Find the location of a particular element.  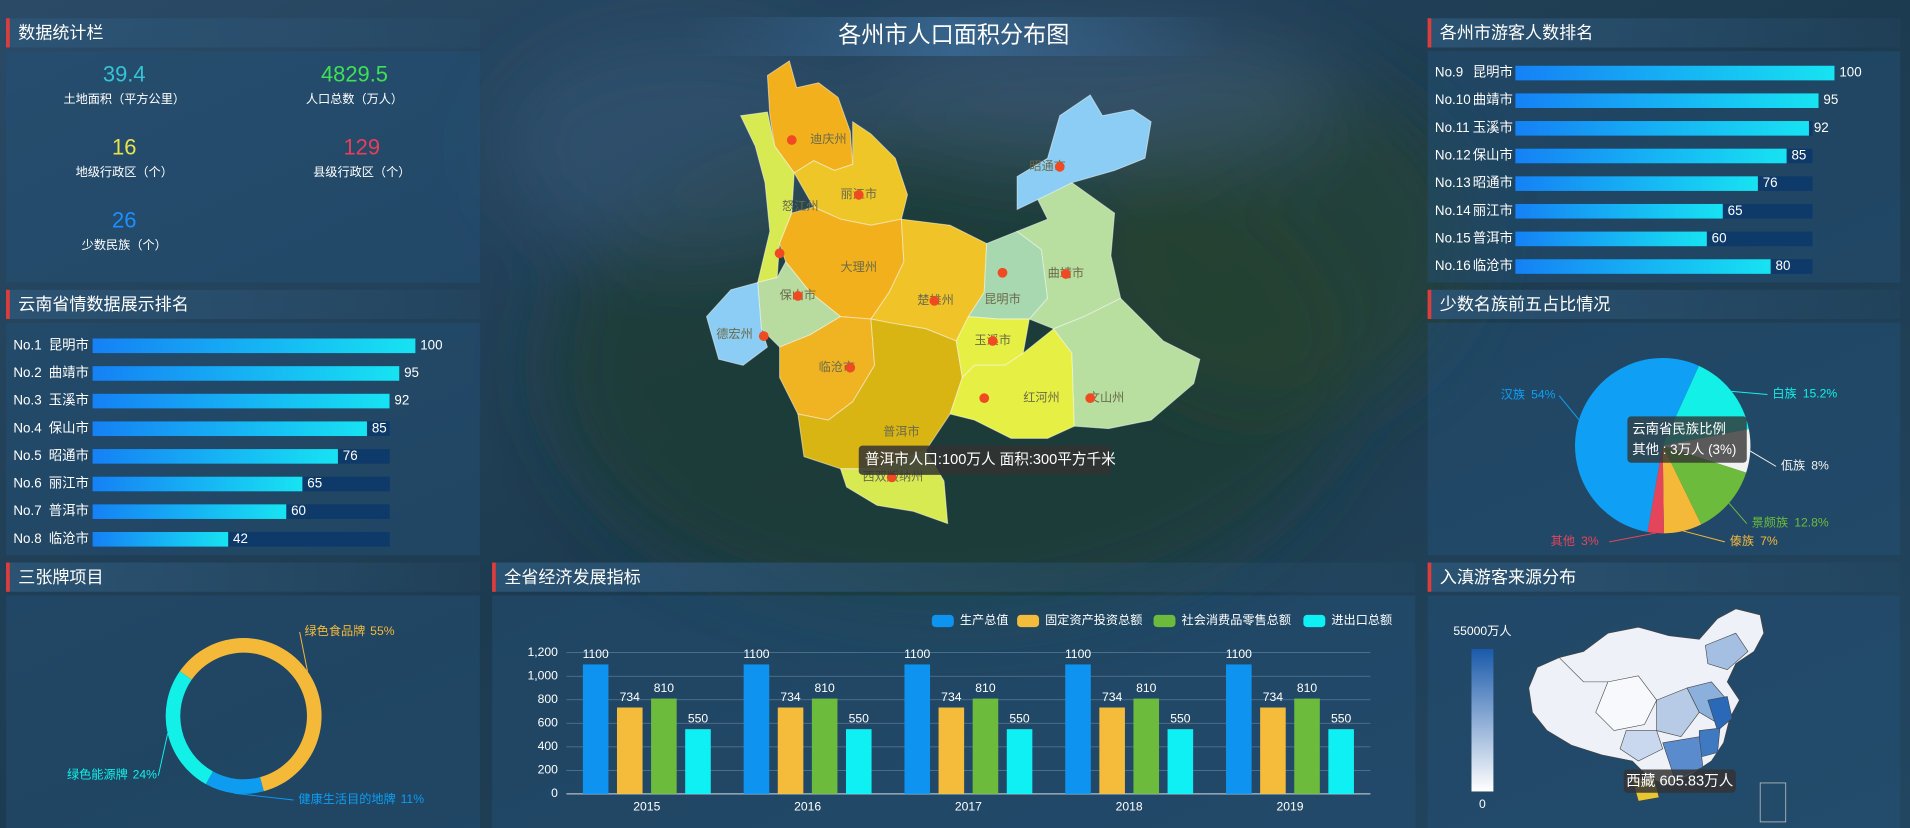

stat-value: 26 is located at coordinates (124, 219).